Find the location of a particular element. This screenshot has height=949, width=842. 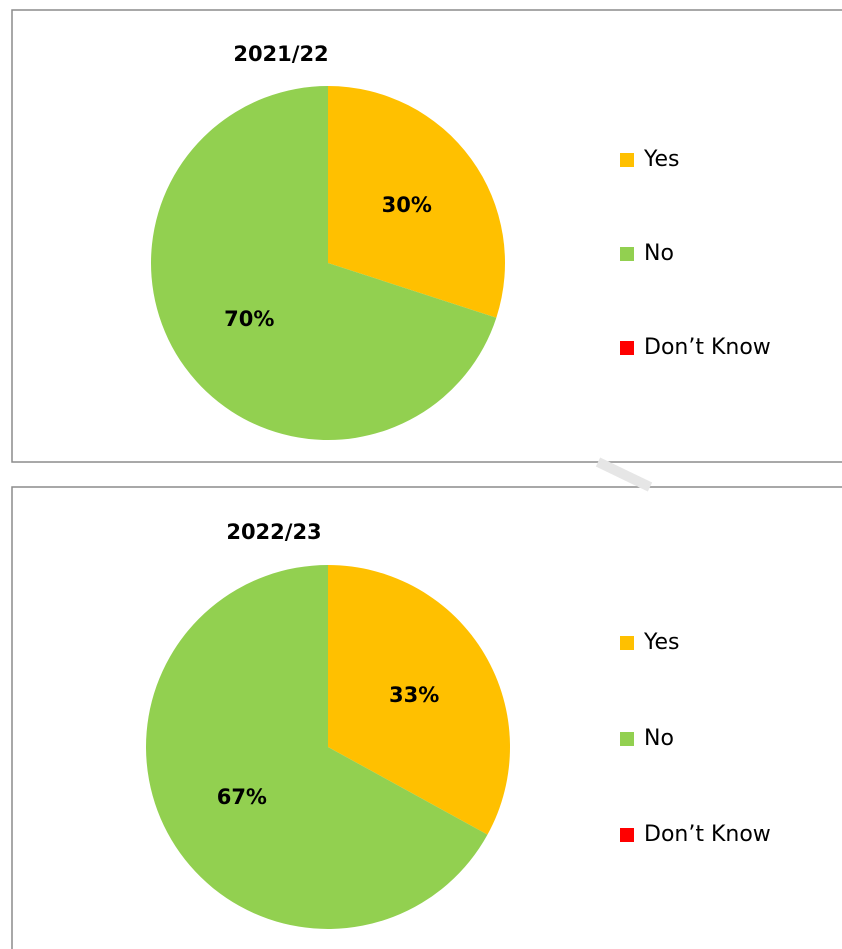

data-label: 70% is located at coordinates (249, 319).